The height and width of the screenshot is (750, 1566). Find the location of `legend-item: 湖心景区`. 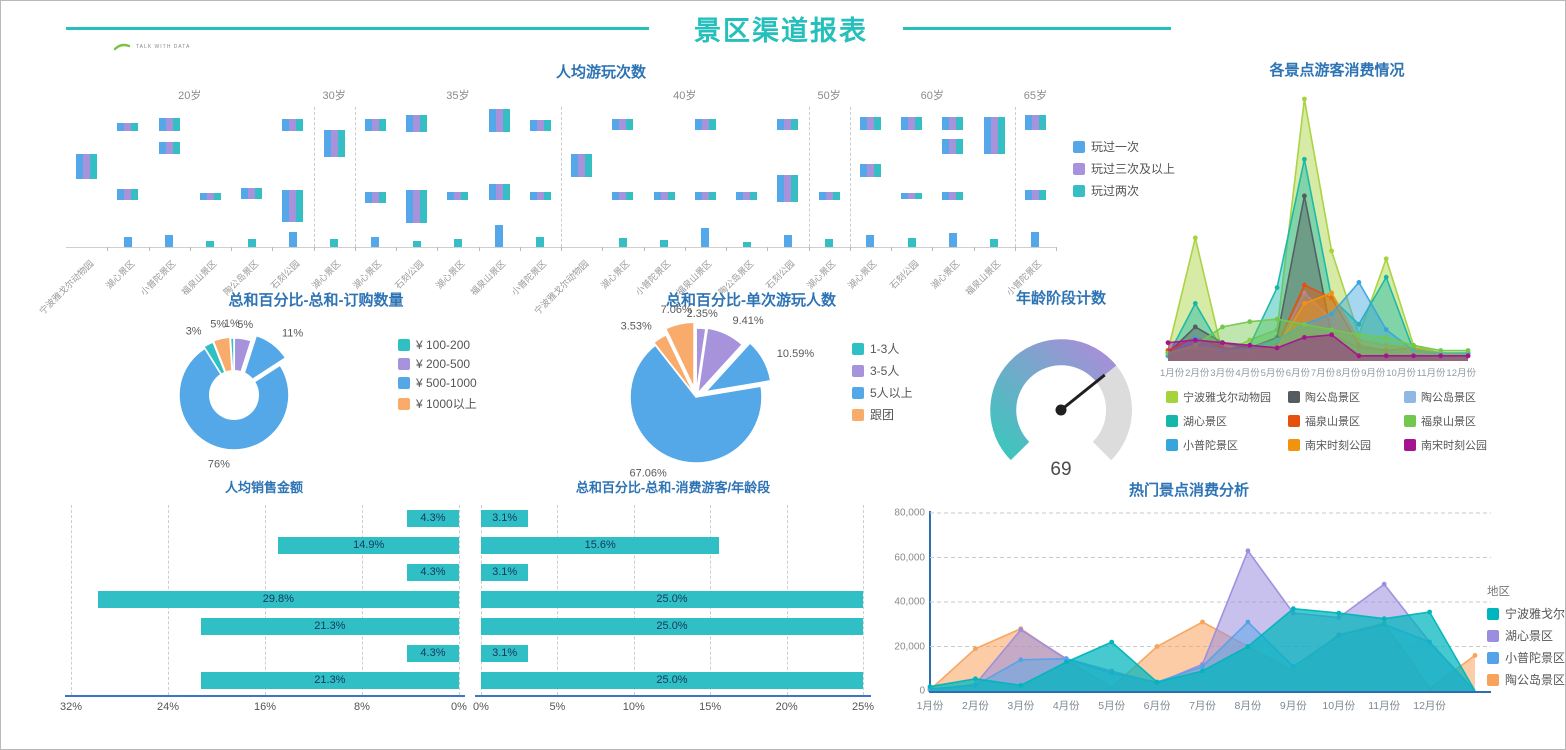

legend-item: 湖心景区 is located at coordinates (1526, 635).